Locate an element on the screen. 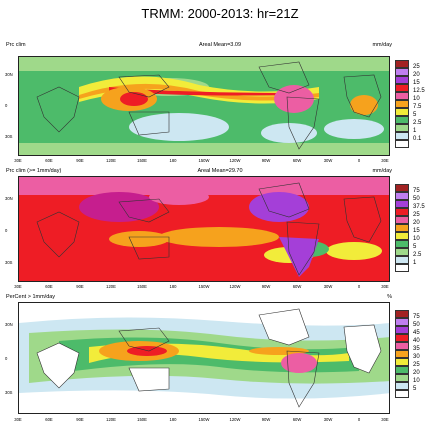  colorbar-label: 45 is located at coordinates (416, 333).